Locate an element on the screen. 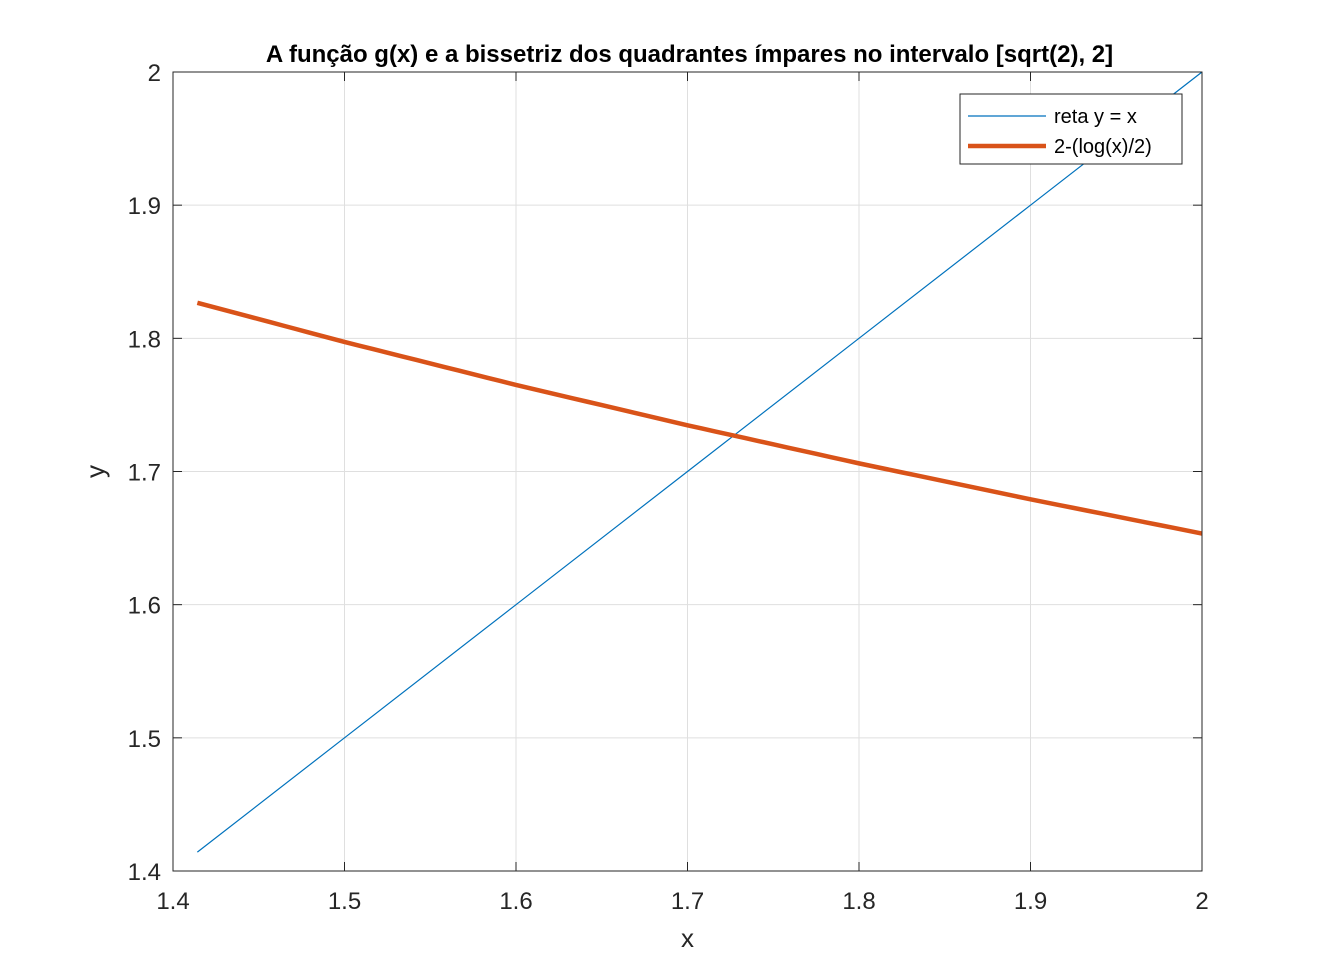 Image resolution: width=1329 pixels, height=977 pixels. y-tick-label: 1.5 is located at coordinates (144, 739).